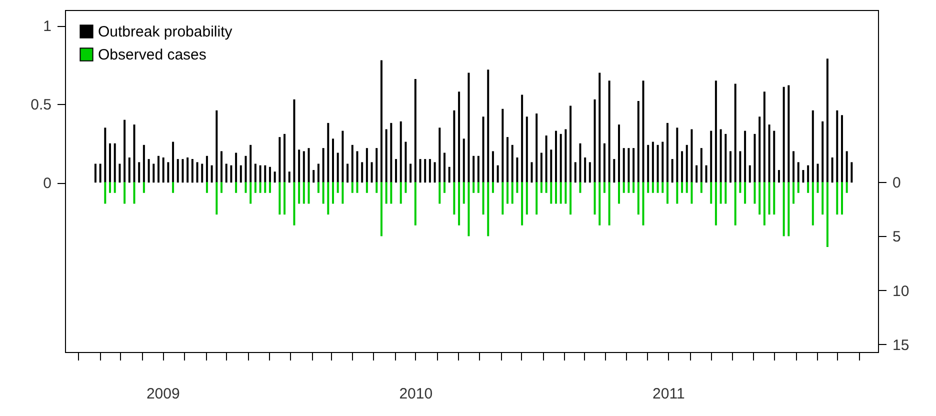 The width and height of the screenshot is (936, 416). I want to click on y2-tick-label: 10, so click(901, 291).